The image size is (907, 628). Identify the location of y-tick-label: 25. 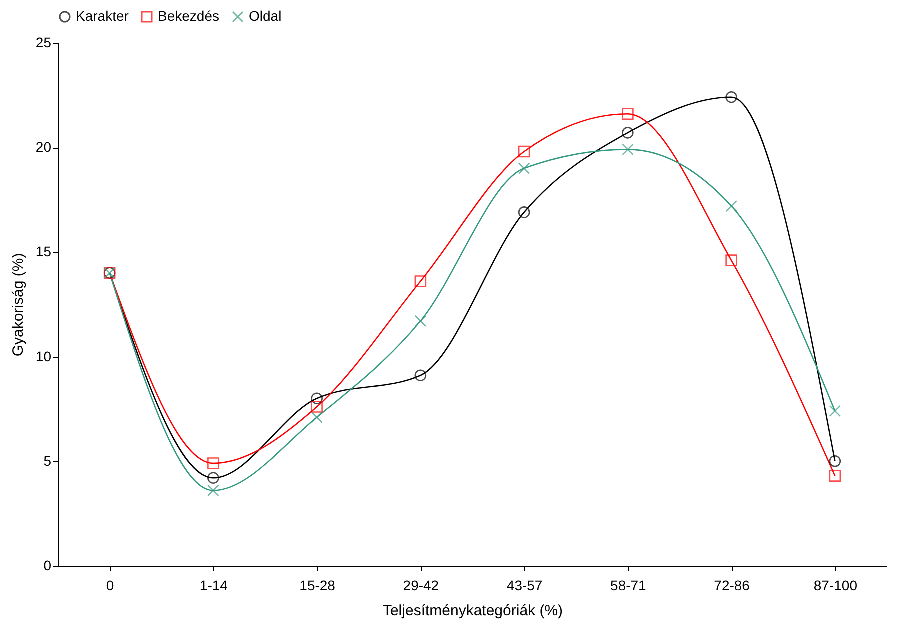
(44, 42).